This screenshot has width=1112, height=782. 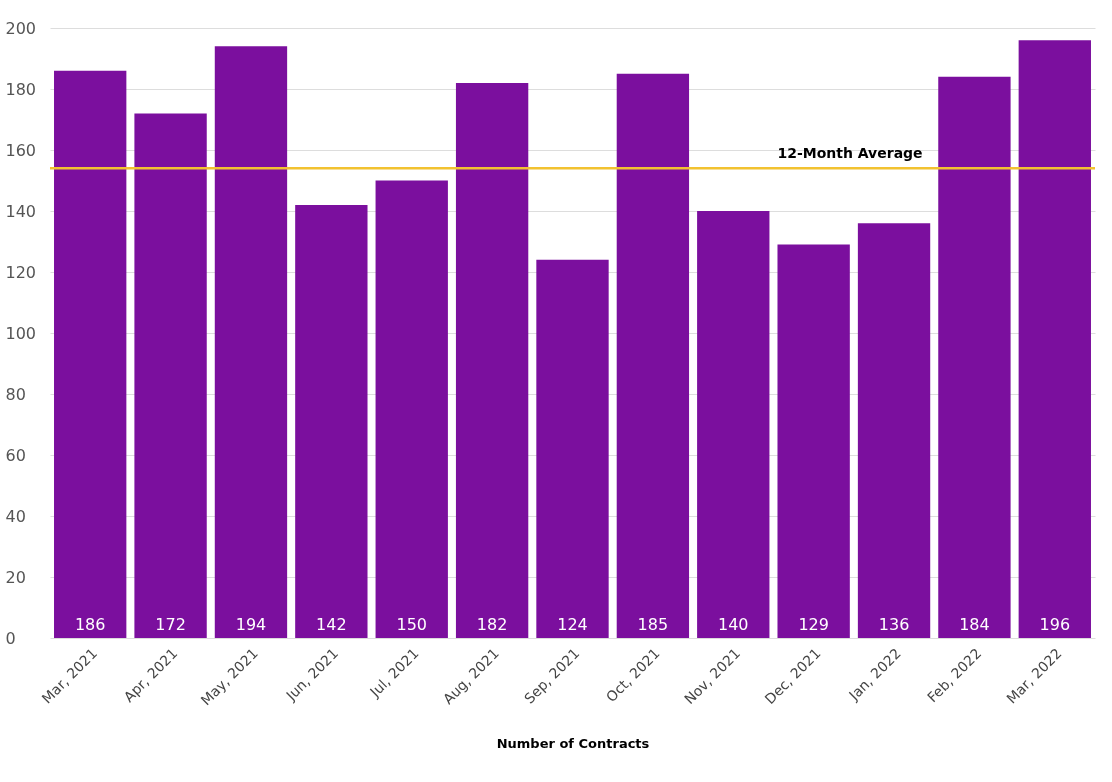 What do you see at coordinates (850, 153) in the screenshot?
I see `ref-line-label: 12-Month Average` at bounding box center [850, 153].